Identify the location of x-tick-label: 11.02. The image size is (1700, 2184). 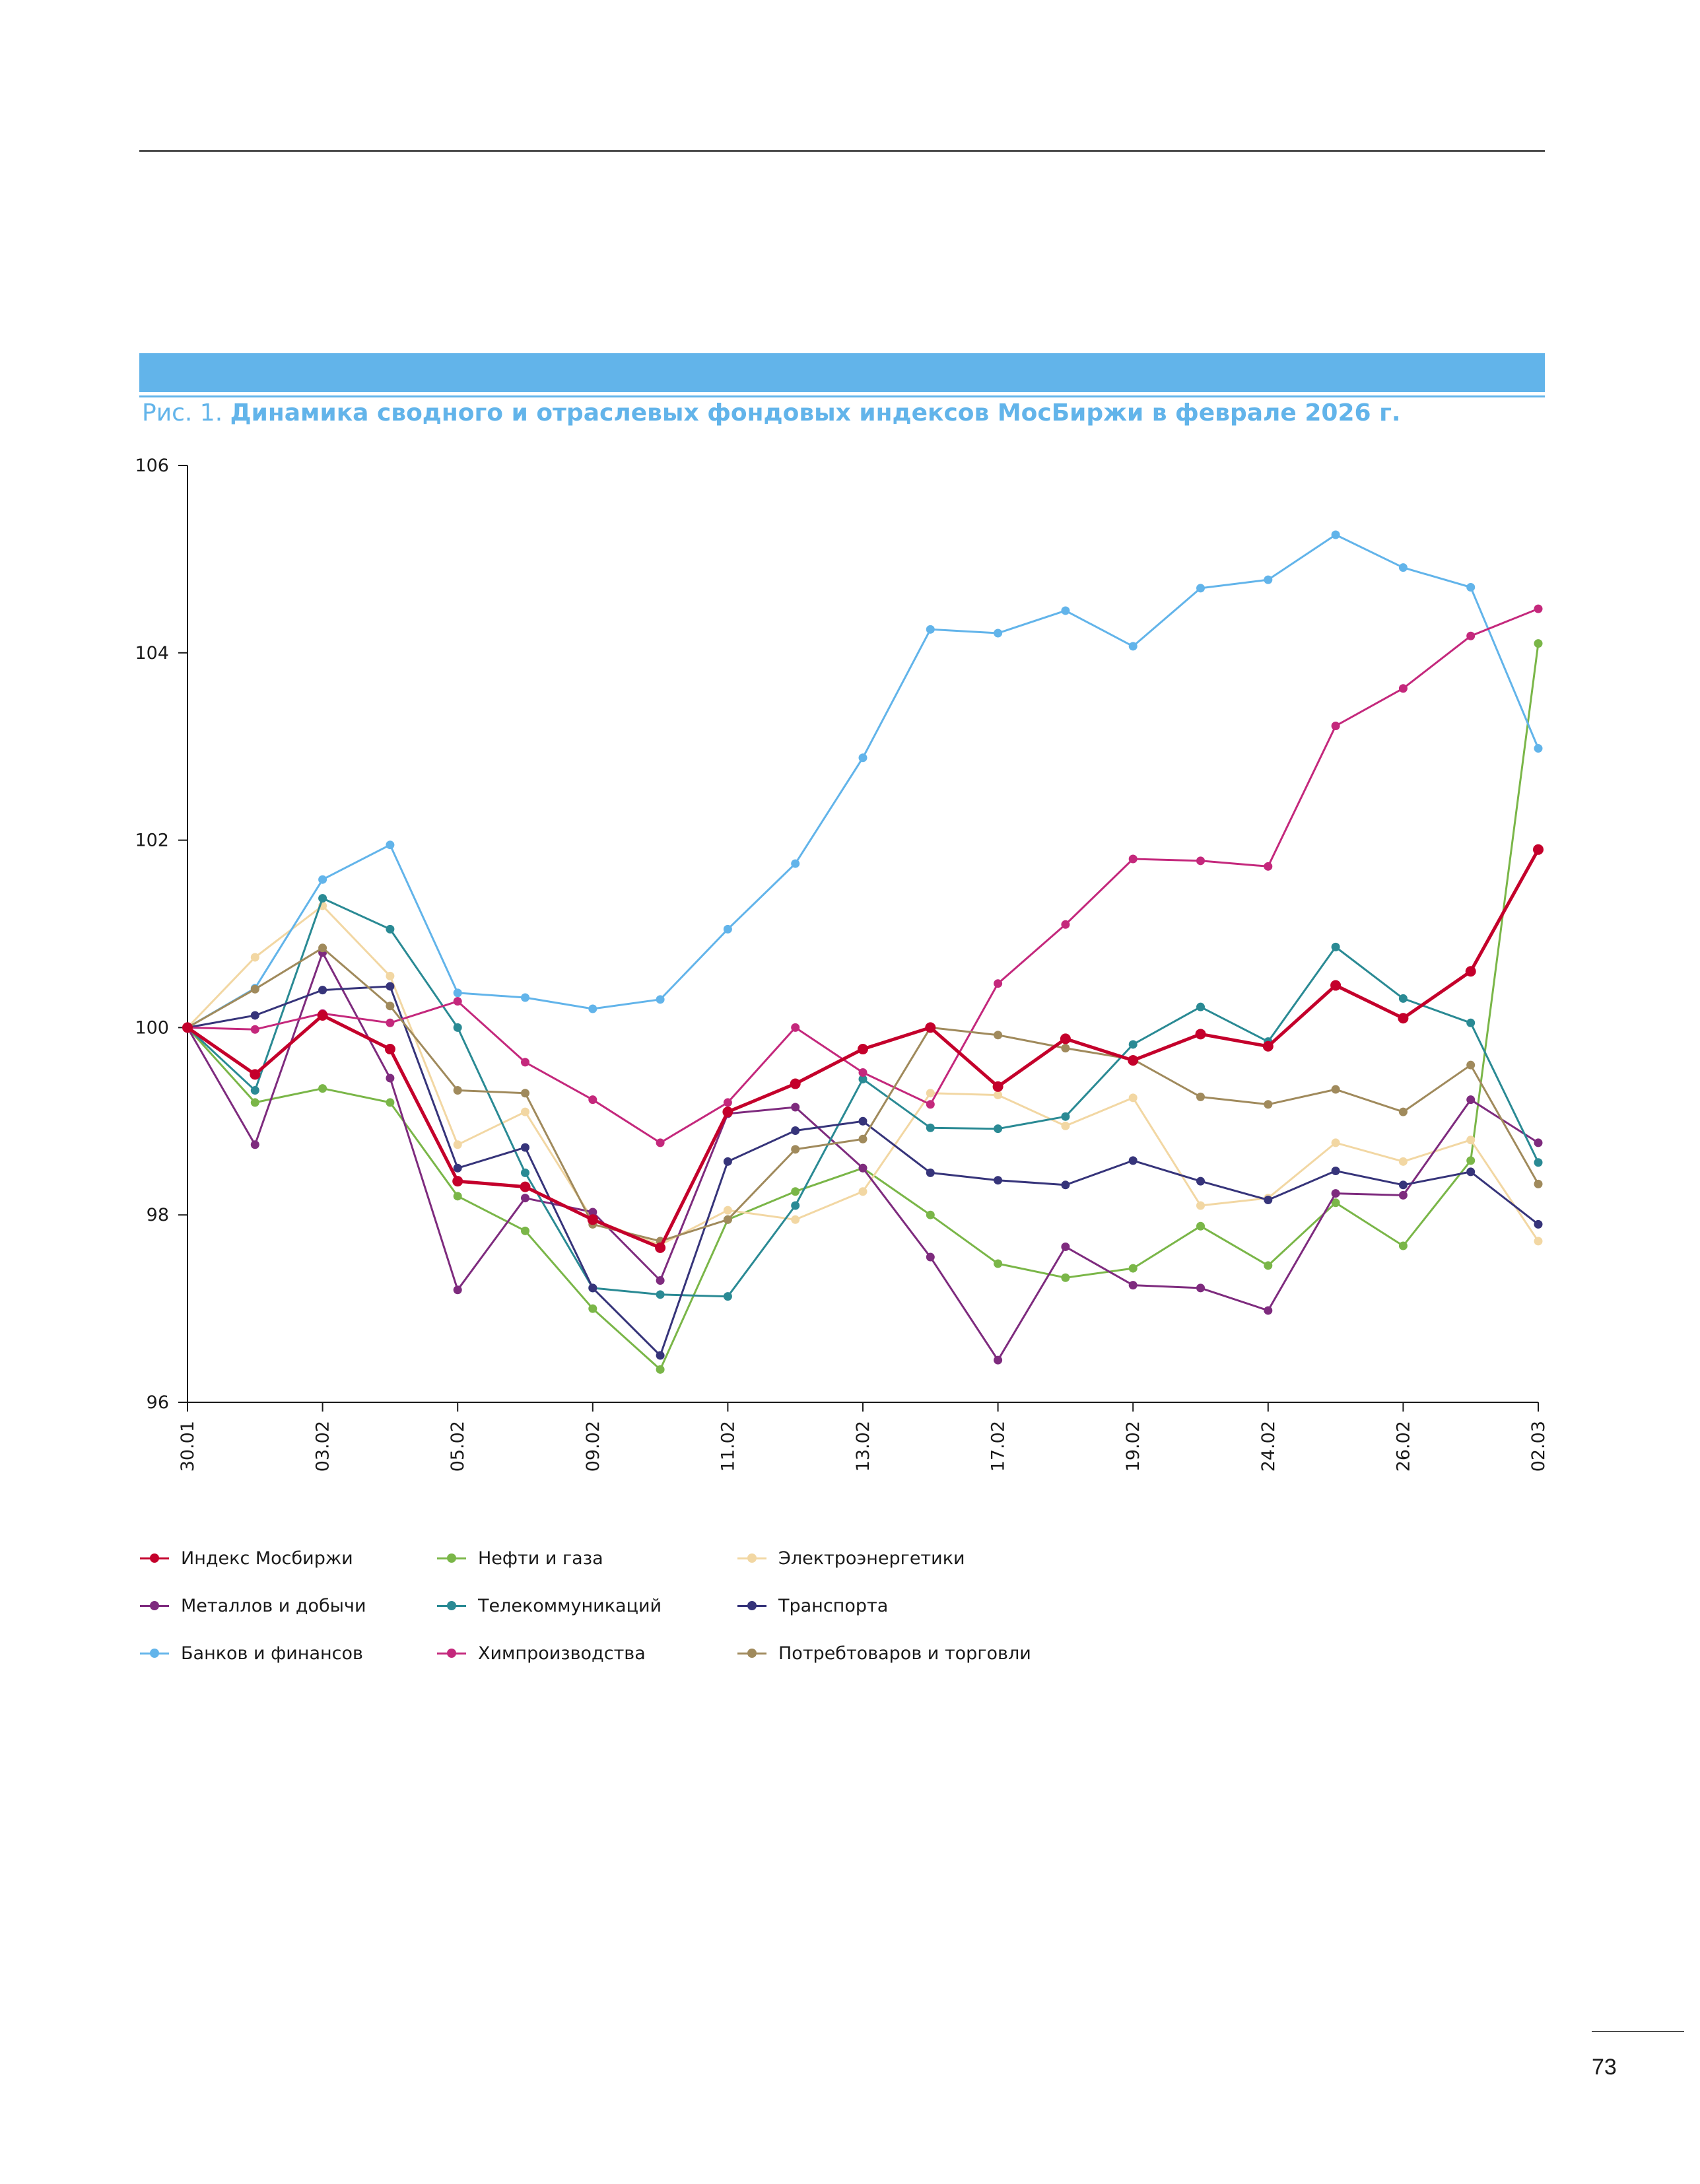
(728, 1446).